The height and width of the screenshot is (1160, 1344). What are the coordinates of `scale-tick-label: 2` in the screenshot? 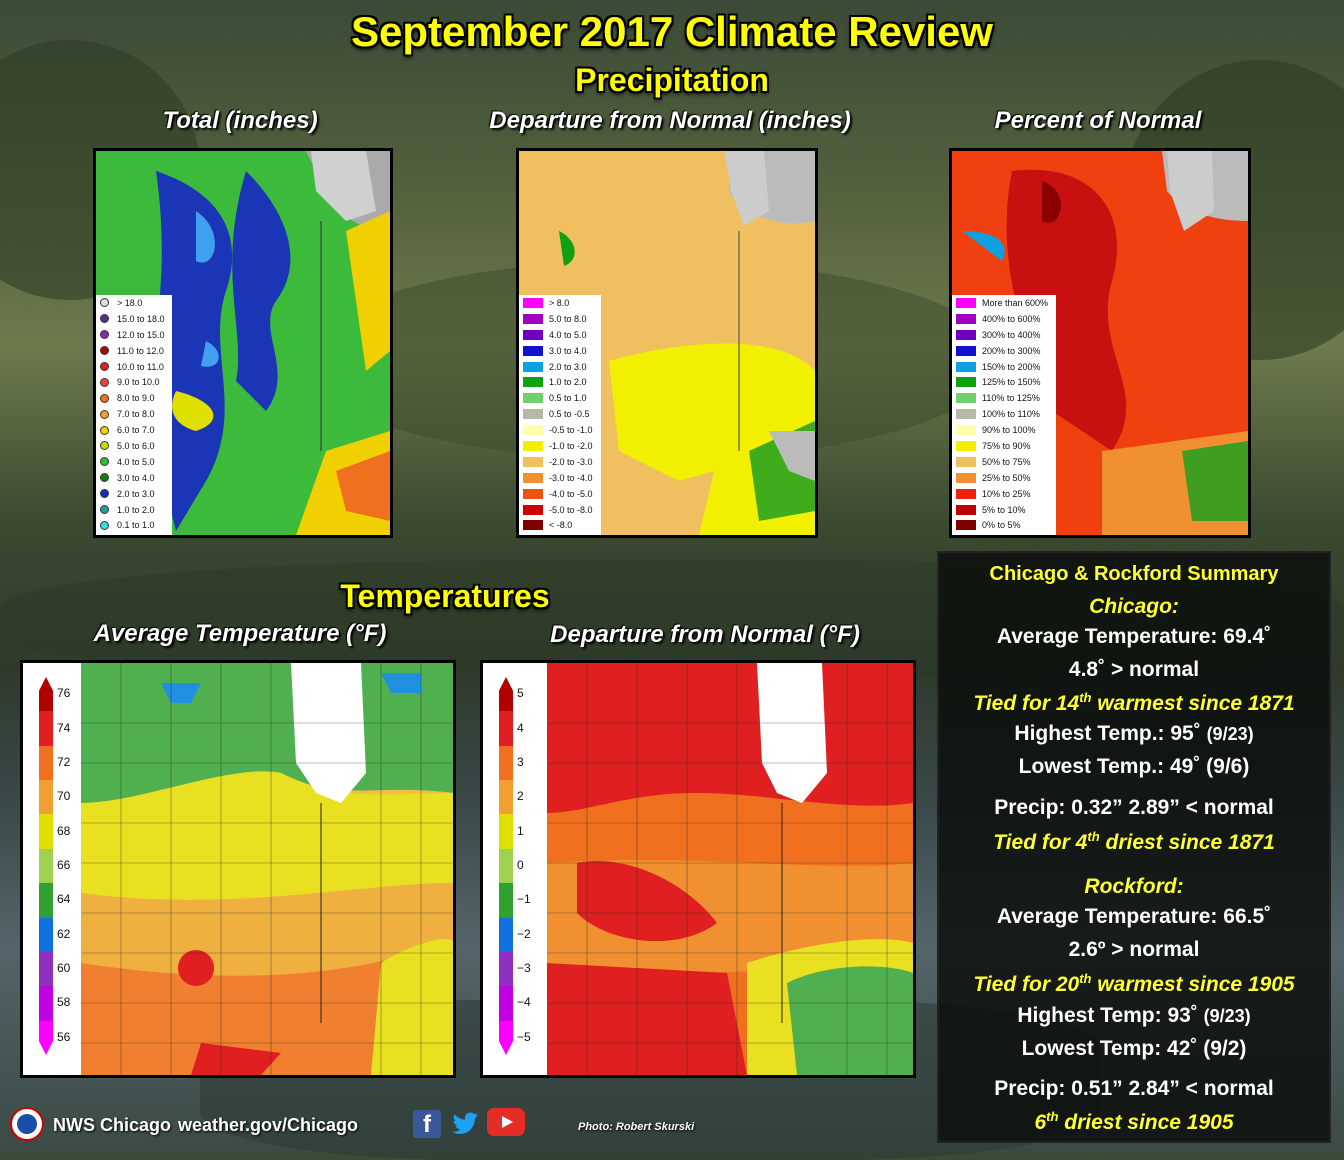 It's located at (520, 796).